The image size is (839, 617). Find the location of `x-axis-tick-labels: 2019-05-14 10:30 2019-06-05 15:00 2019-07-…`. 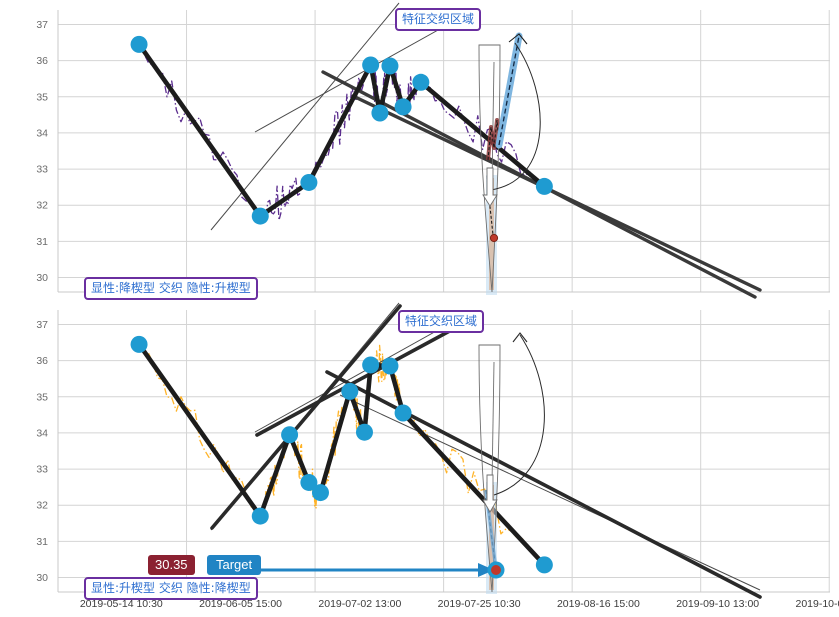

x-axis-tick-labels: 2019-05-14 10:30 2019-06-05 15:00 2019-07-… is located at coordinates (419, 606).